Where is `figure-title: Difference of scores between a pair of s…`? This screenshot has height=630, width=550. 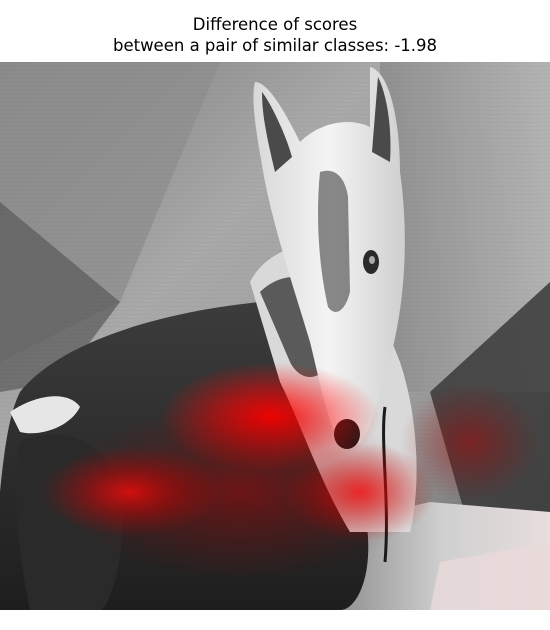 figure-title: Difference of scores between a pair of s… is located at coordinates (275, 35).